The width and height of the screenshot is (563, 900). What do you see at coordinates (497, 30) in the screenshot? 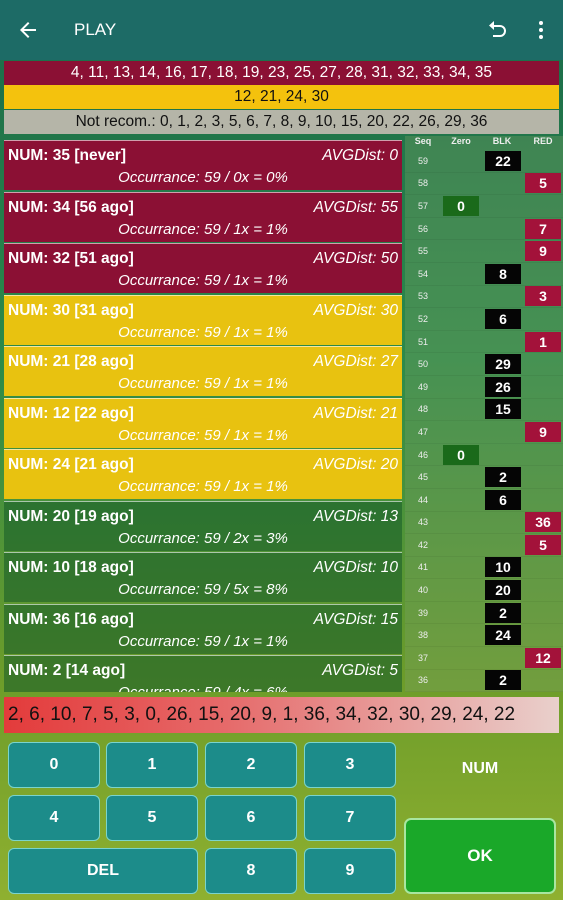
I see `undo-icon` at bounding box center [497, 30].